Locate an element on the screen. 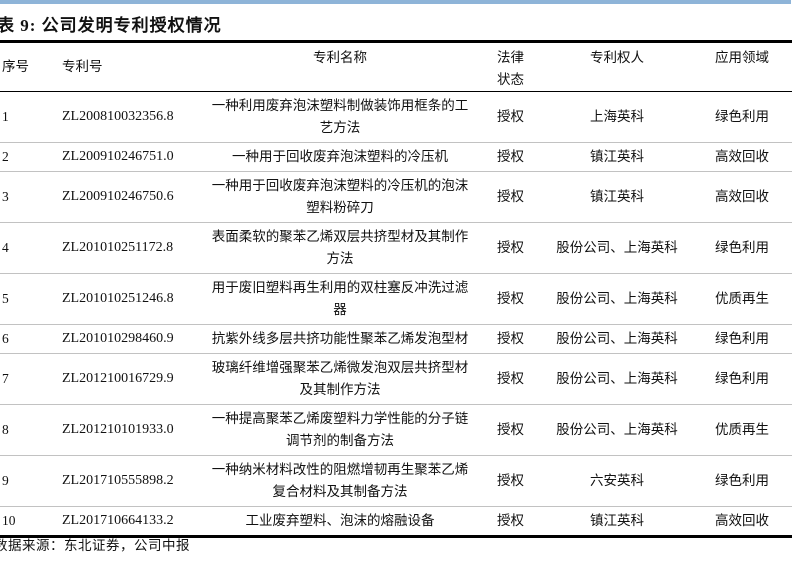 The image size is (808, 576). cell-patent-number: ZL201010251172.8 is located at coordinates (120, 248).